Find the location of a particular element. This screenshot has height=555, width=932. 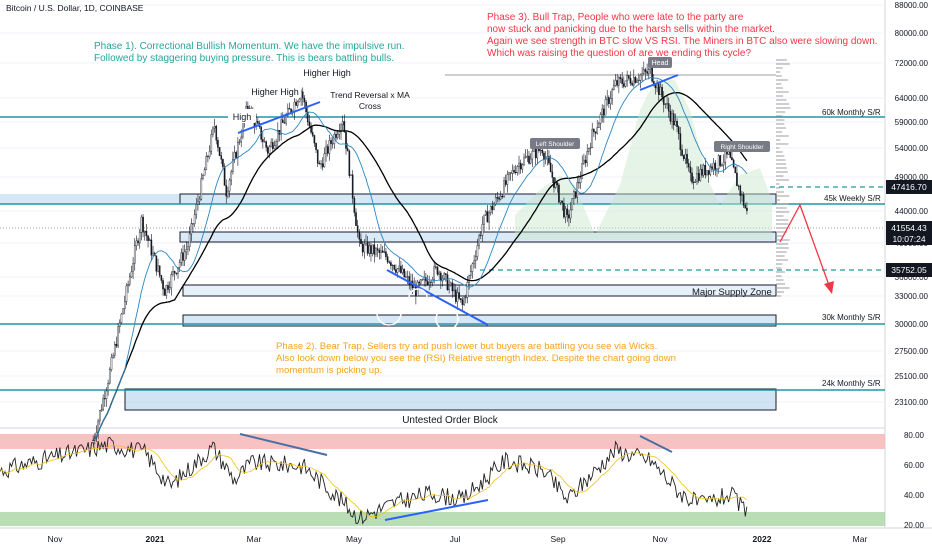

label-higher-high-1: Higher High is located at coordinates (275, 91).